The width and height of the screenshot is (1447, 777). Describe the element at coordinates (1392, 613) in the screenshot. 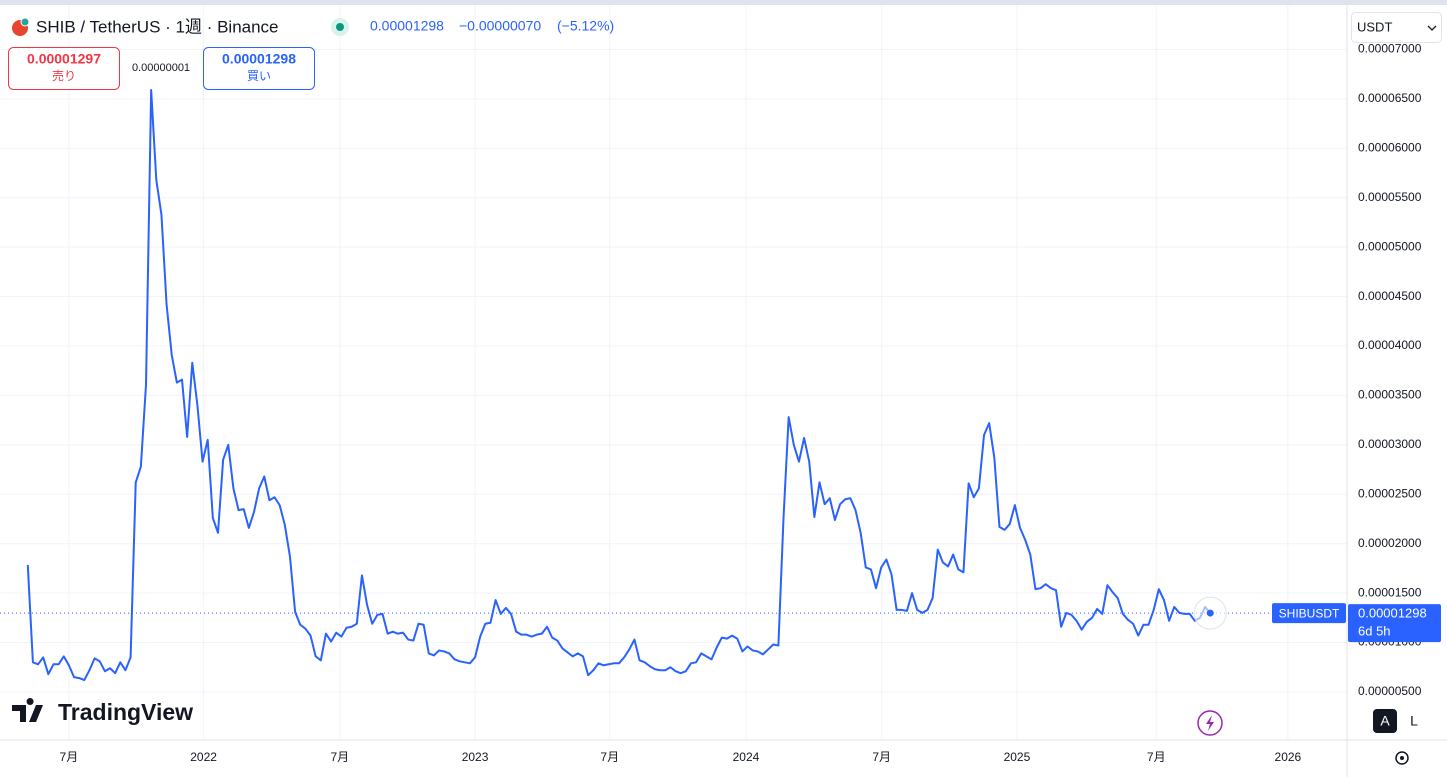

I see `price-tag-value: 0.00001298` at that location.